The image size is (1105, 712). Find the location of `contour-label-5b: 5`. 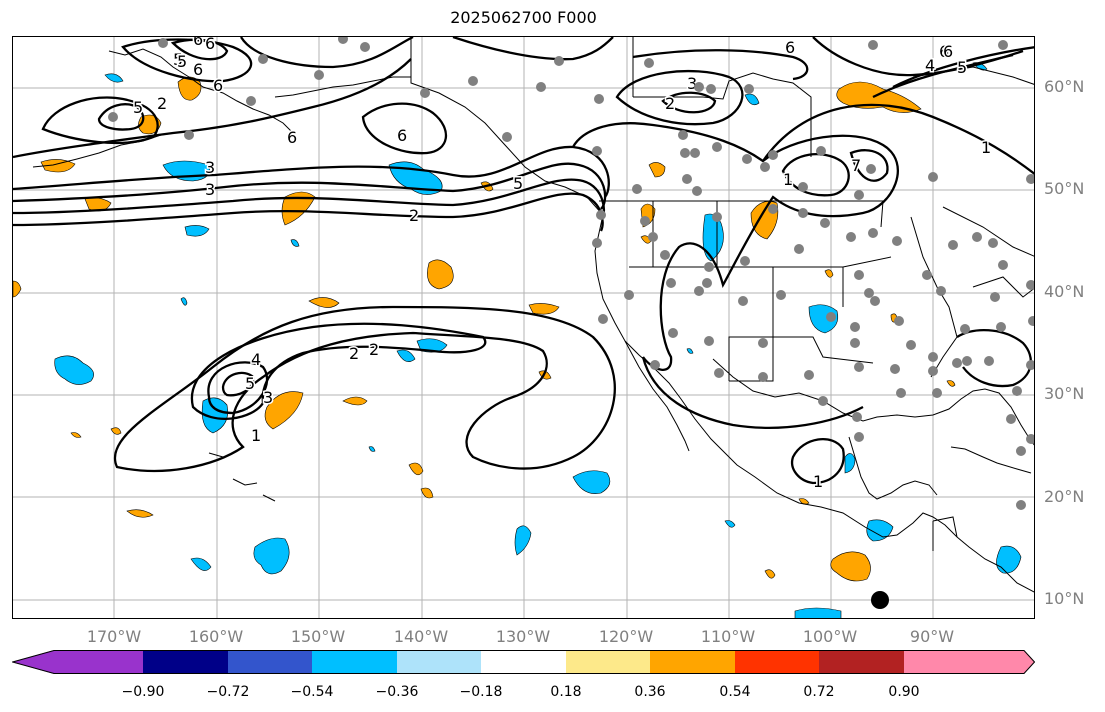

contour-label-5b: 5 is located at coordinates (138, 107).